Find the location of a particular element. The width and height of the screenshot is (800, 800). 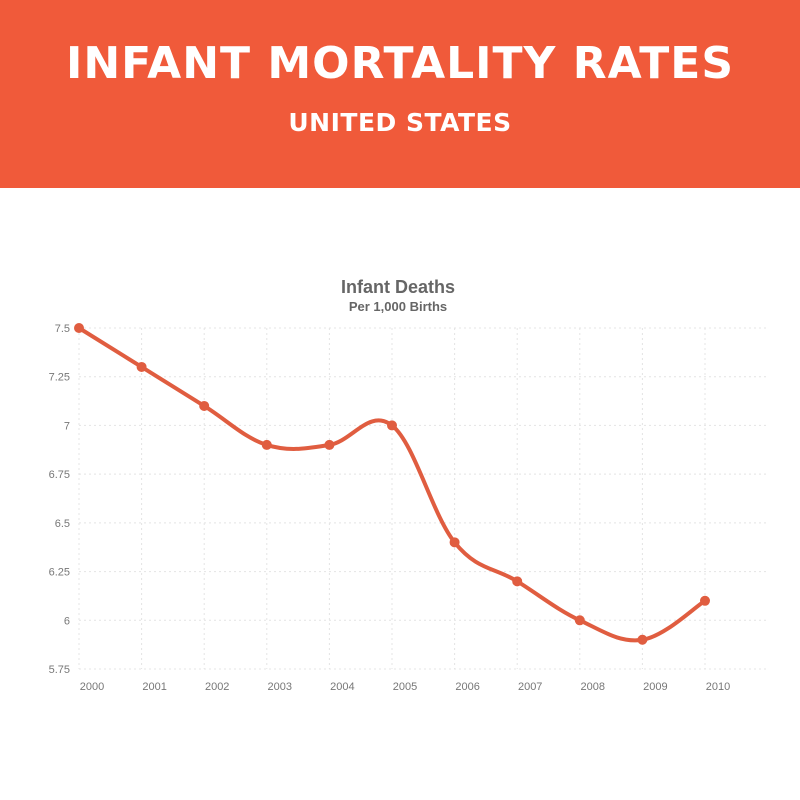

x-tick-label: 2001 is located at coordinates (154, 687).